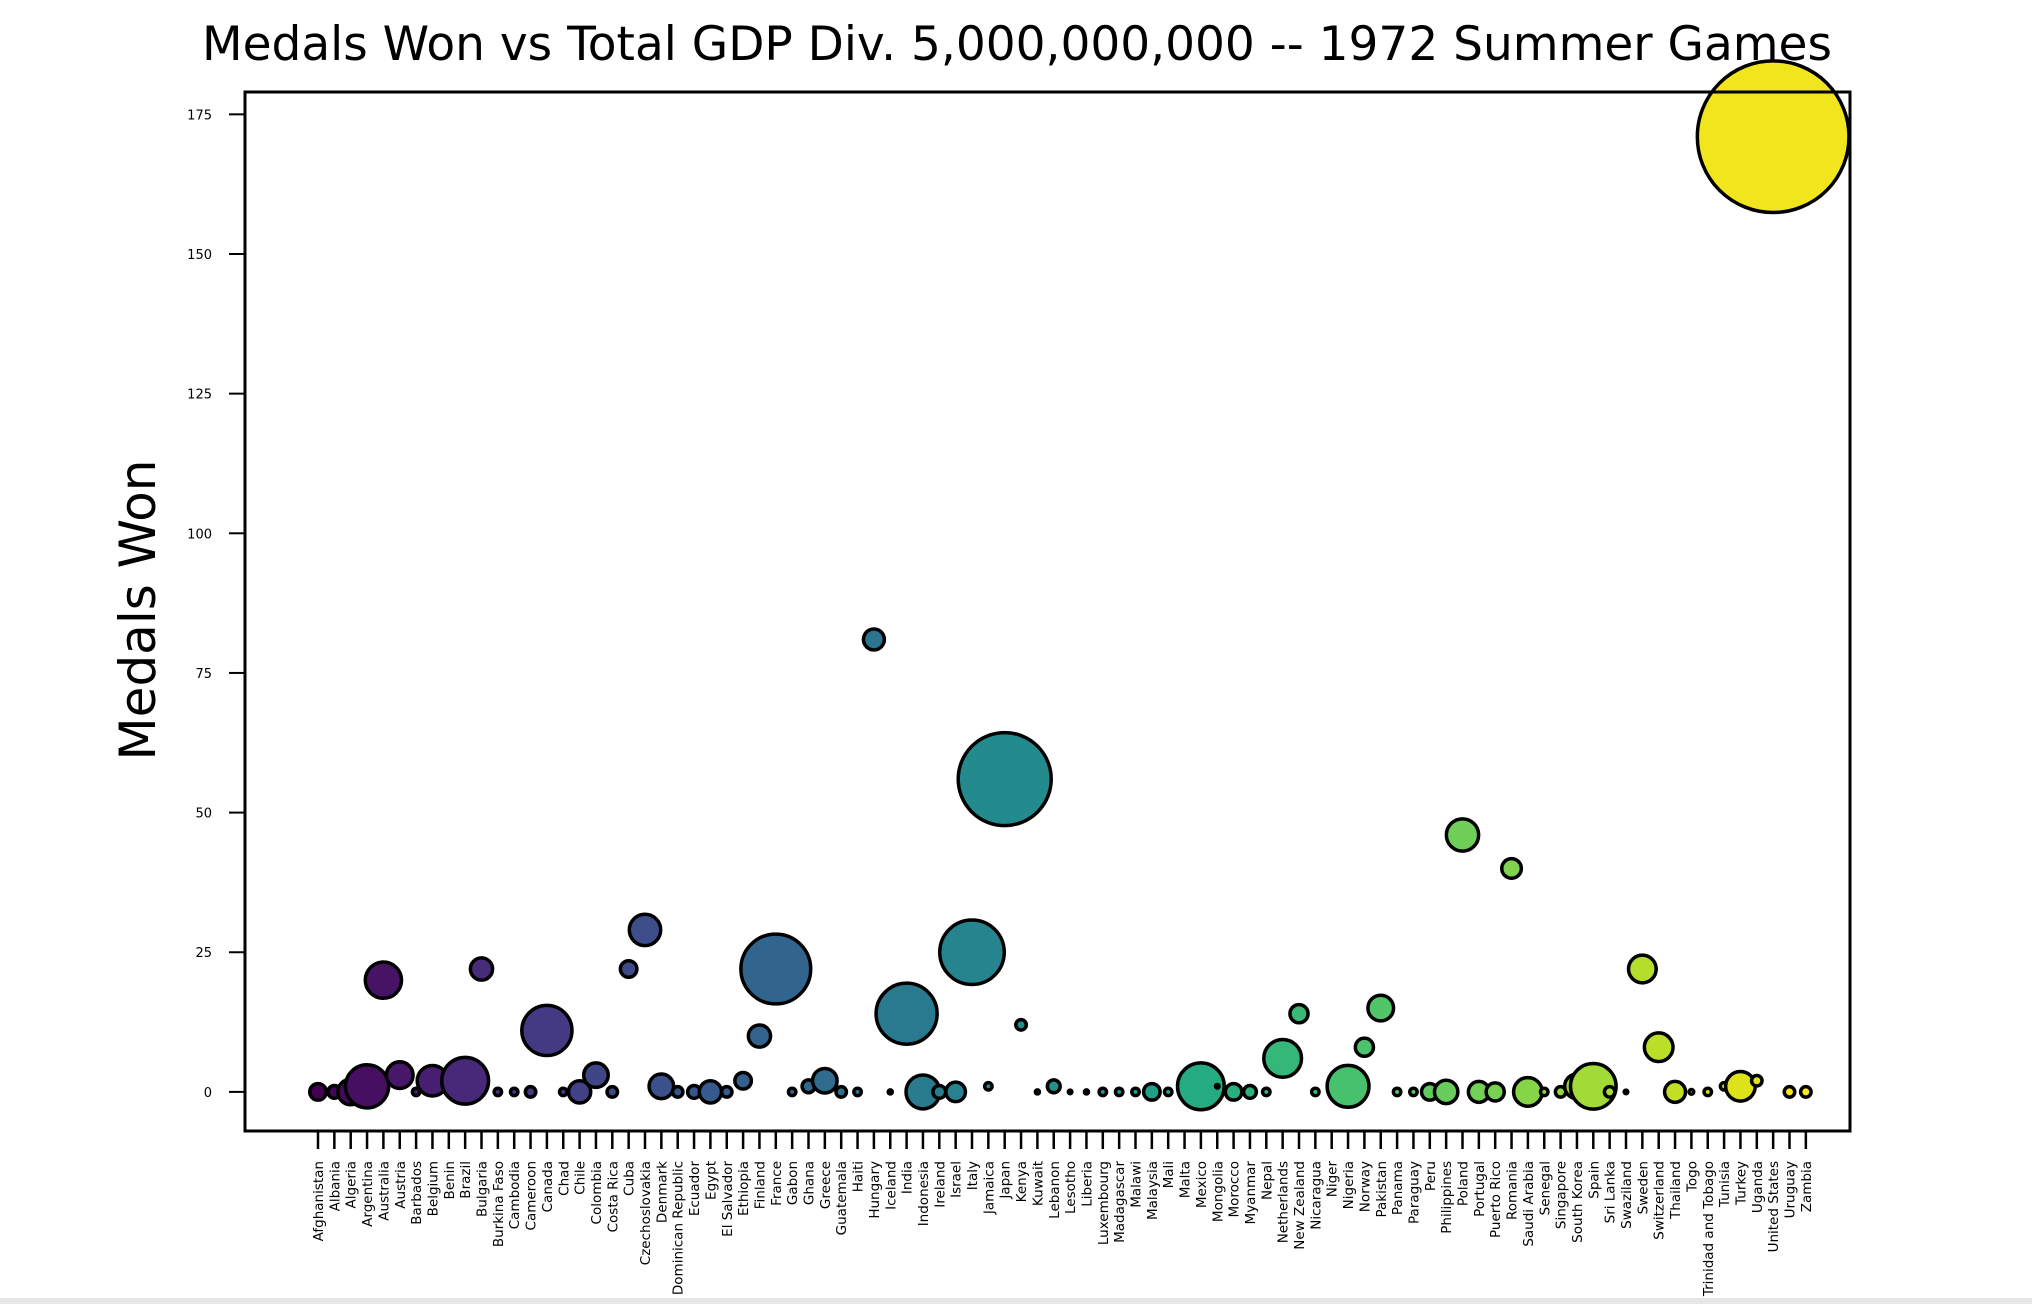  What do you see at coordinates (908, 1177) in the screenshot?
I see `x-tick-label: India` at bounding box center [908, 1177].